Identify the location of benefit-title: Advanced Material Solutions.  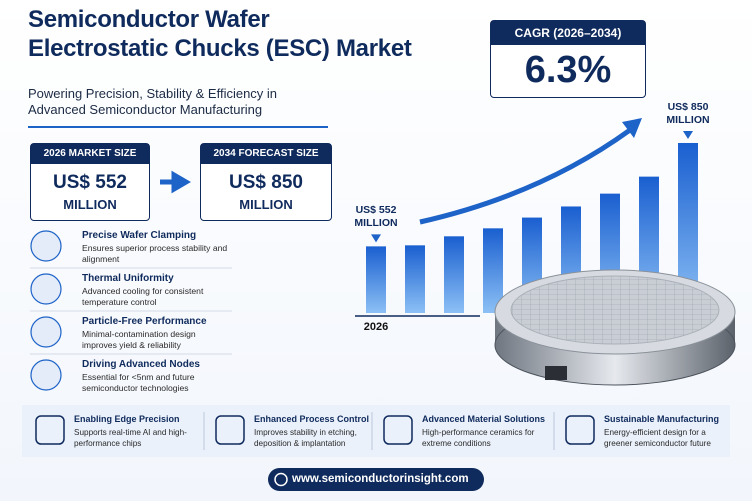
(484, 419).